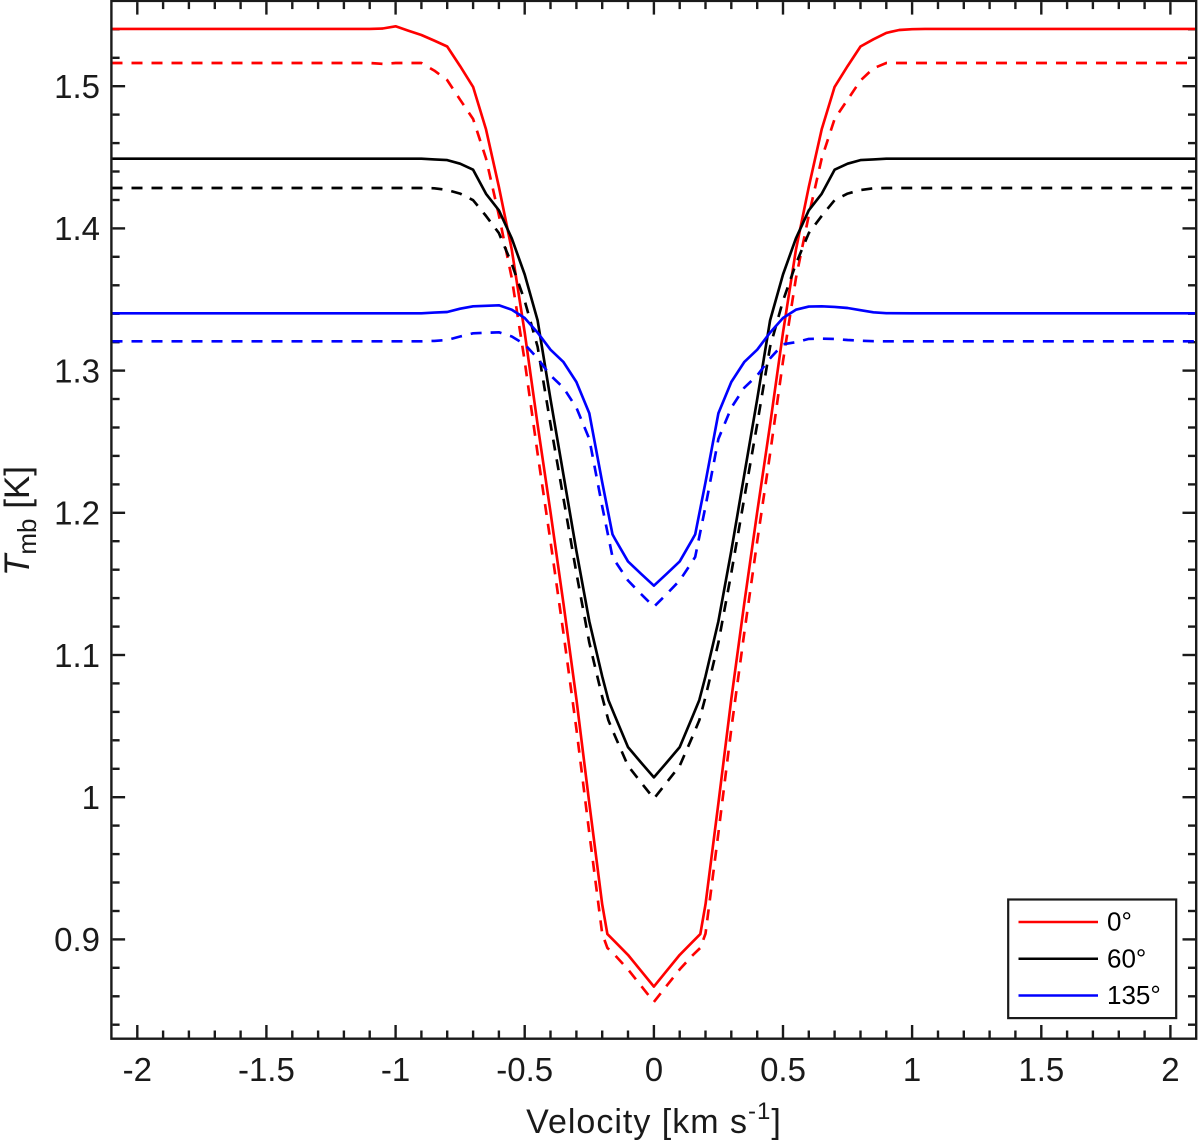 The height and width of the screenshot is (1143, 1200). What do you see at coordinates (1170, 1069) in the screenshot?
I see `svg-text: 2` at bounding box center [1170, 1069].